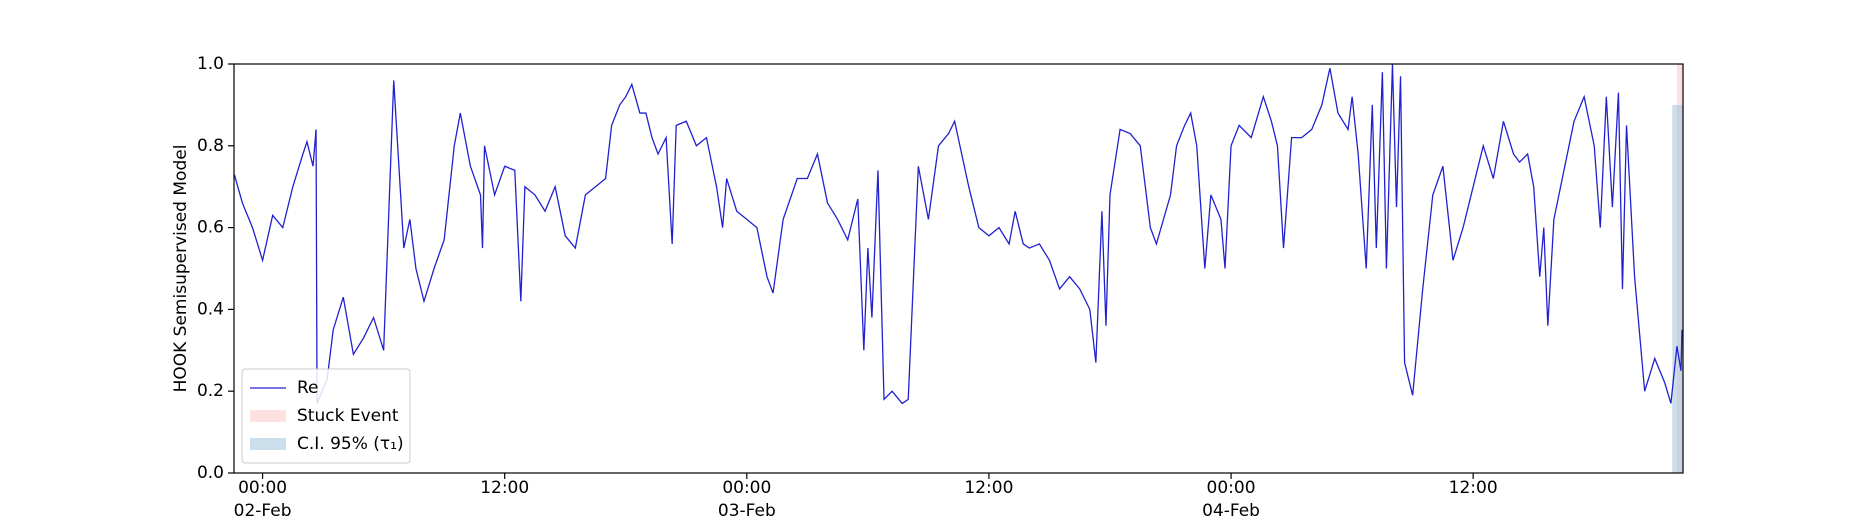 This screenshot has width=1850, height=525. What do you see at coordinates (262, 501) in the screenshot?
I see `x-tick-label: 00:00 02-Feb 1900` at bounding box center [262, 501].